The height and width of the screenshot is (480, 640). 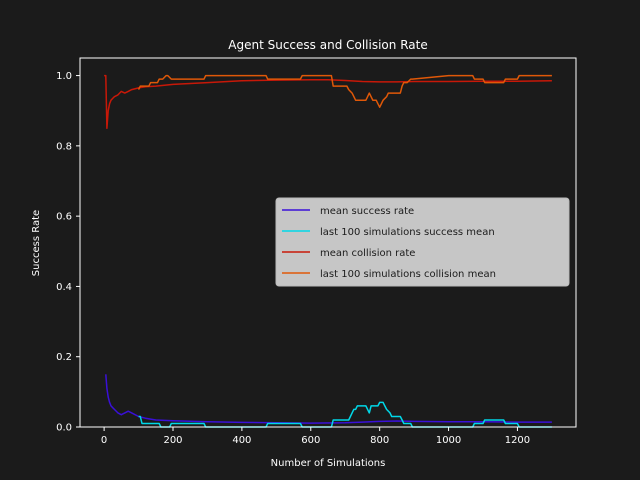 I want to click on y-tick-label: 0.0, so click(x=64, y=428).